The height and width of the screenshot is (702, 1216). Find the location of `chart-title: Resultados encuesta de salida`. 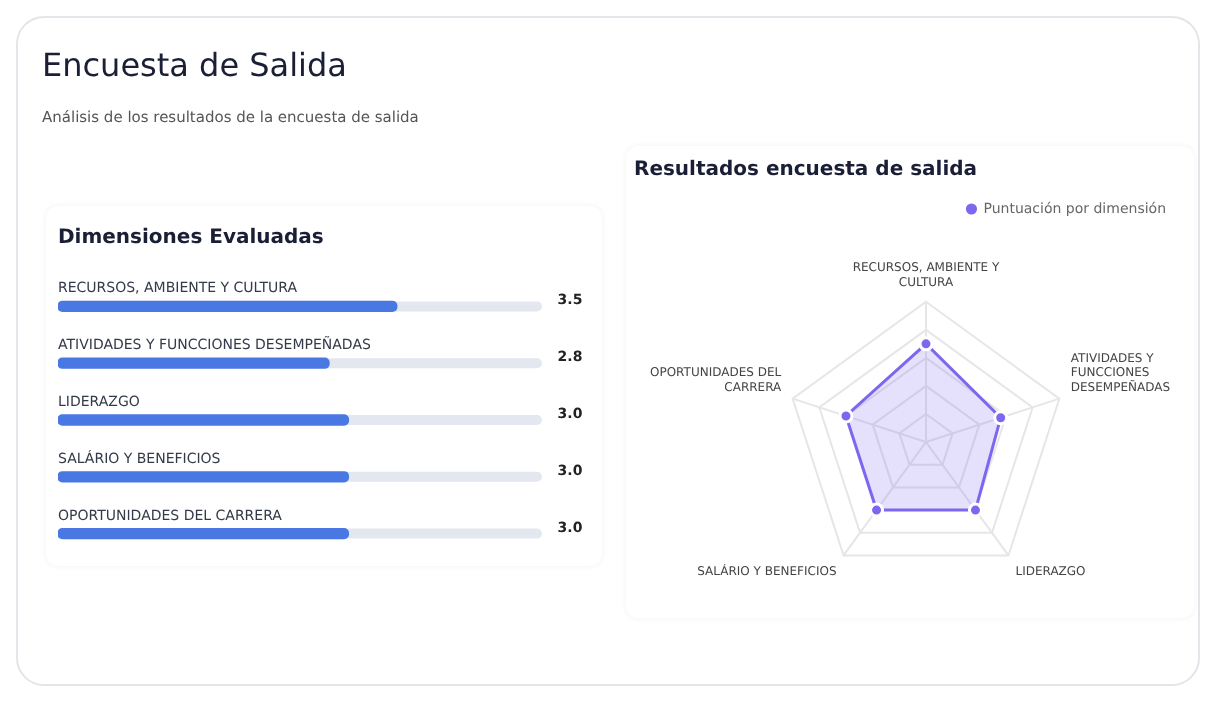

chart-title: Resultados encuesta de salida is located at coordinates (806, 170).